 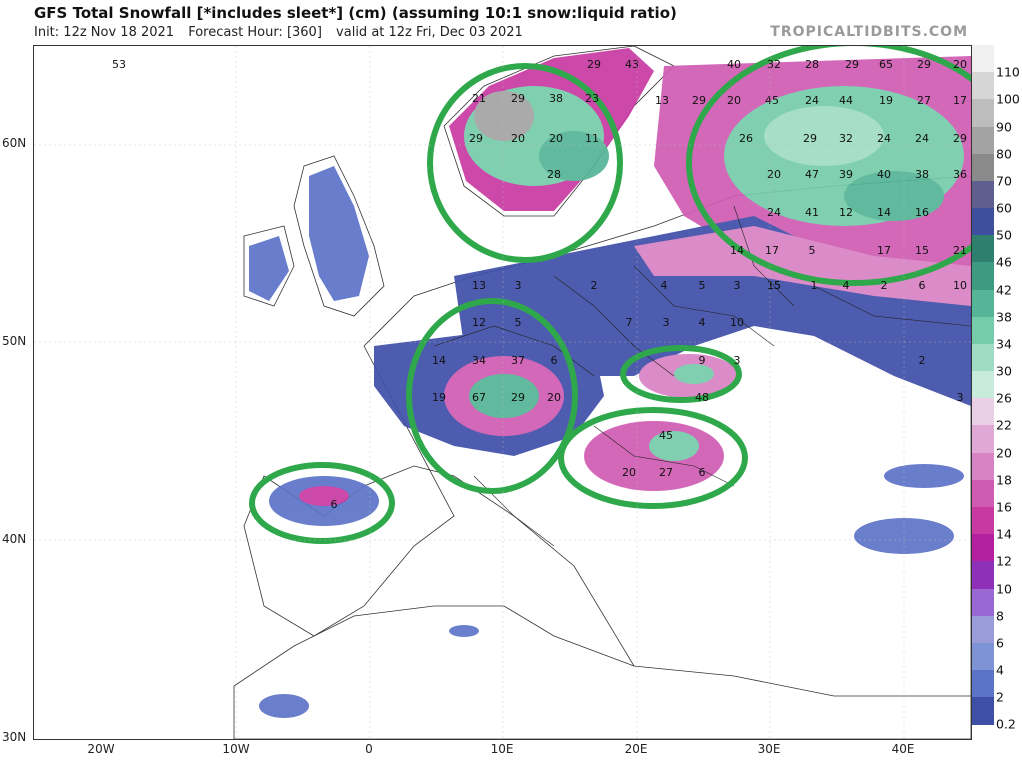 What do you see at coordinates (14, 737) in the screenshot?
I see `lat-label-30n: 30N` at bounding box center [14, 737].